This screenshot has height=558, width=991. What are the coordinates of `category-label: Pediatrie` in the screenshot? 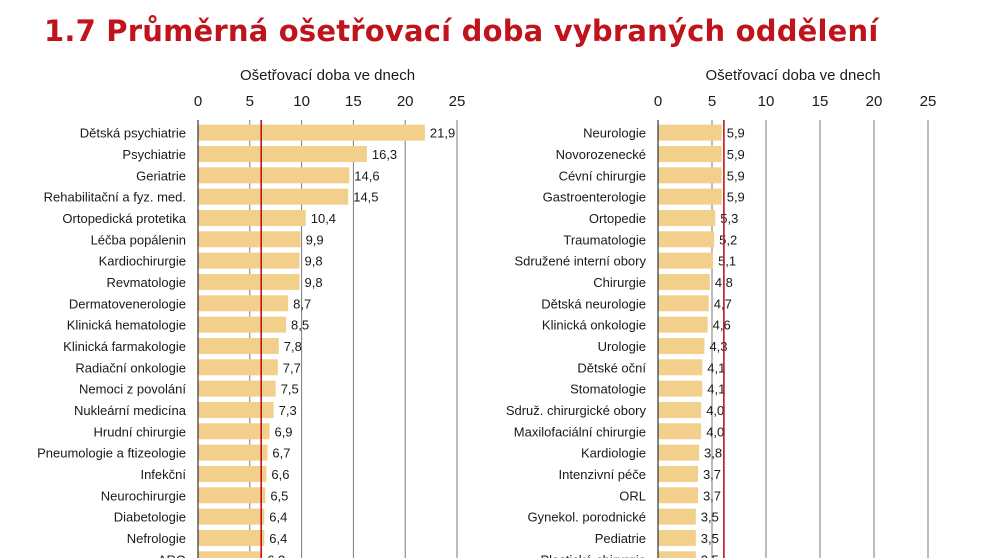 It's located at (620, 538).